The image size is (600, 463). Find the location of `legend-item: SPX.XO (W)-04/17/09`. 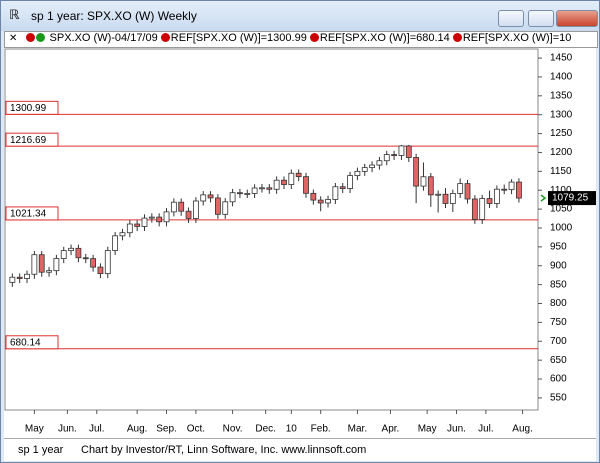

legend-item: SPX.XO (W)-04/17/09 is located at coordinates (103, 38).